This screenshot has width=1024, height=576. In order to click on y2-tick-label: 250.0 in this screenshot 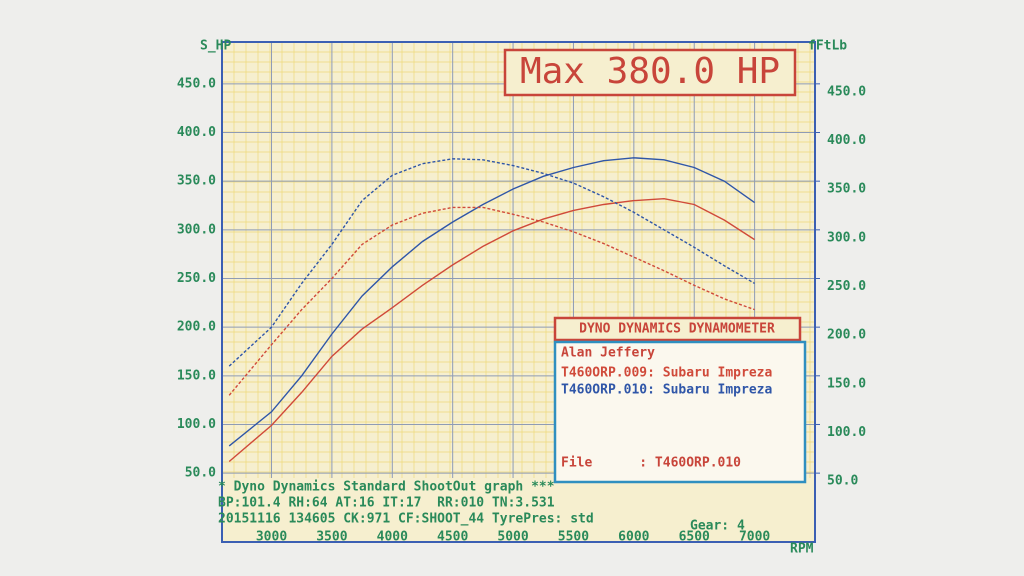, I will do `click(846, 286)`.